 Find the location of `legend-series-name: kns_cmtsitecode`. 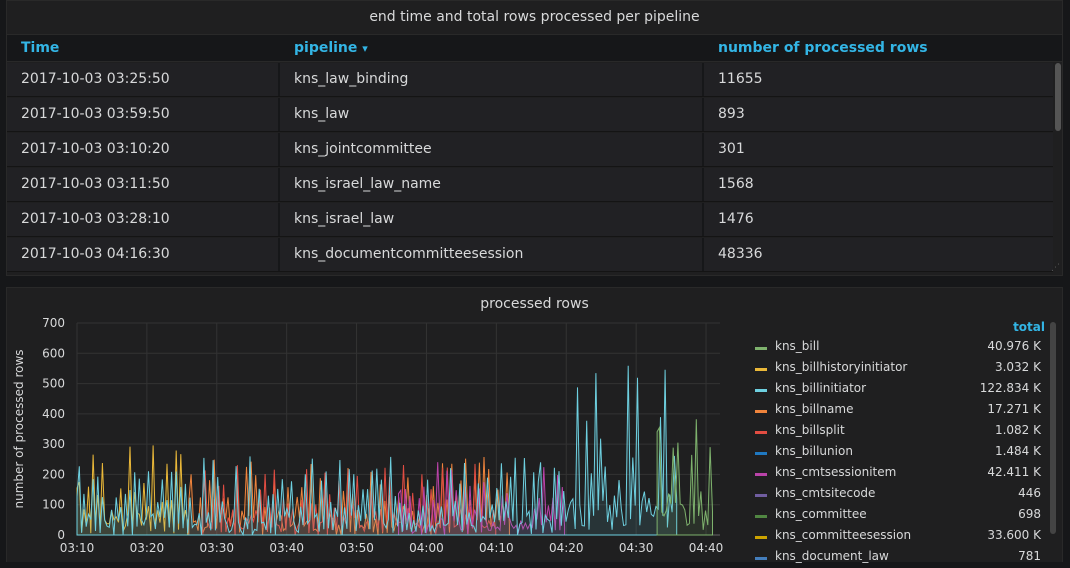

legend-series-name: kns_cmtsitecode is located at coordinates (825, 493).